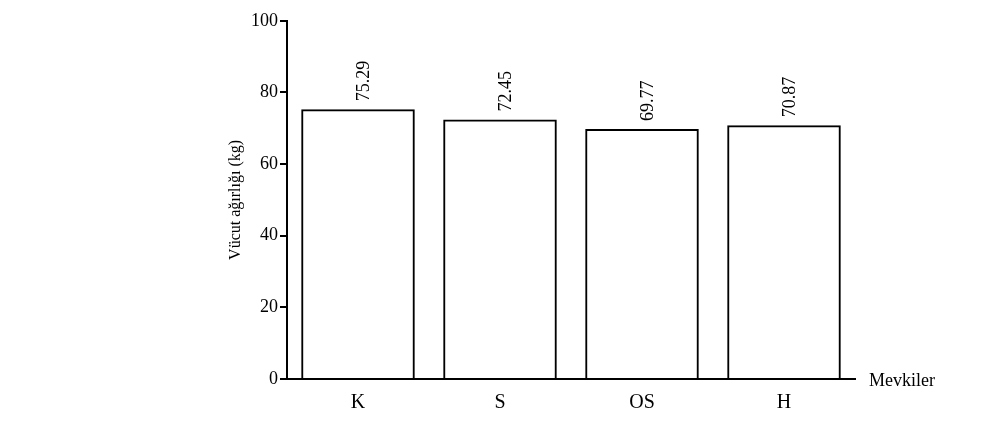 The height and width of the screenshot is (429, 1004). What do you see at coordinates (269, 91) in the screenshot?
I see `y-tick-label: 80` at bounding box center [269, 91].